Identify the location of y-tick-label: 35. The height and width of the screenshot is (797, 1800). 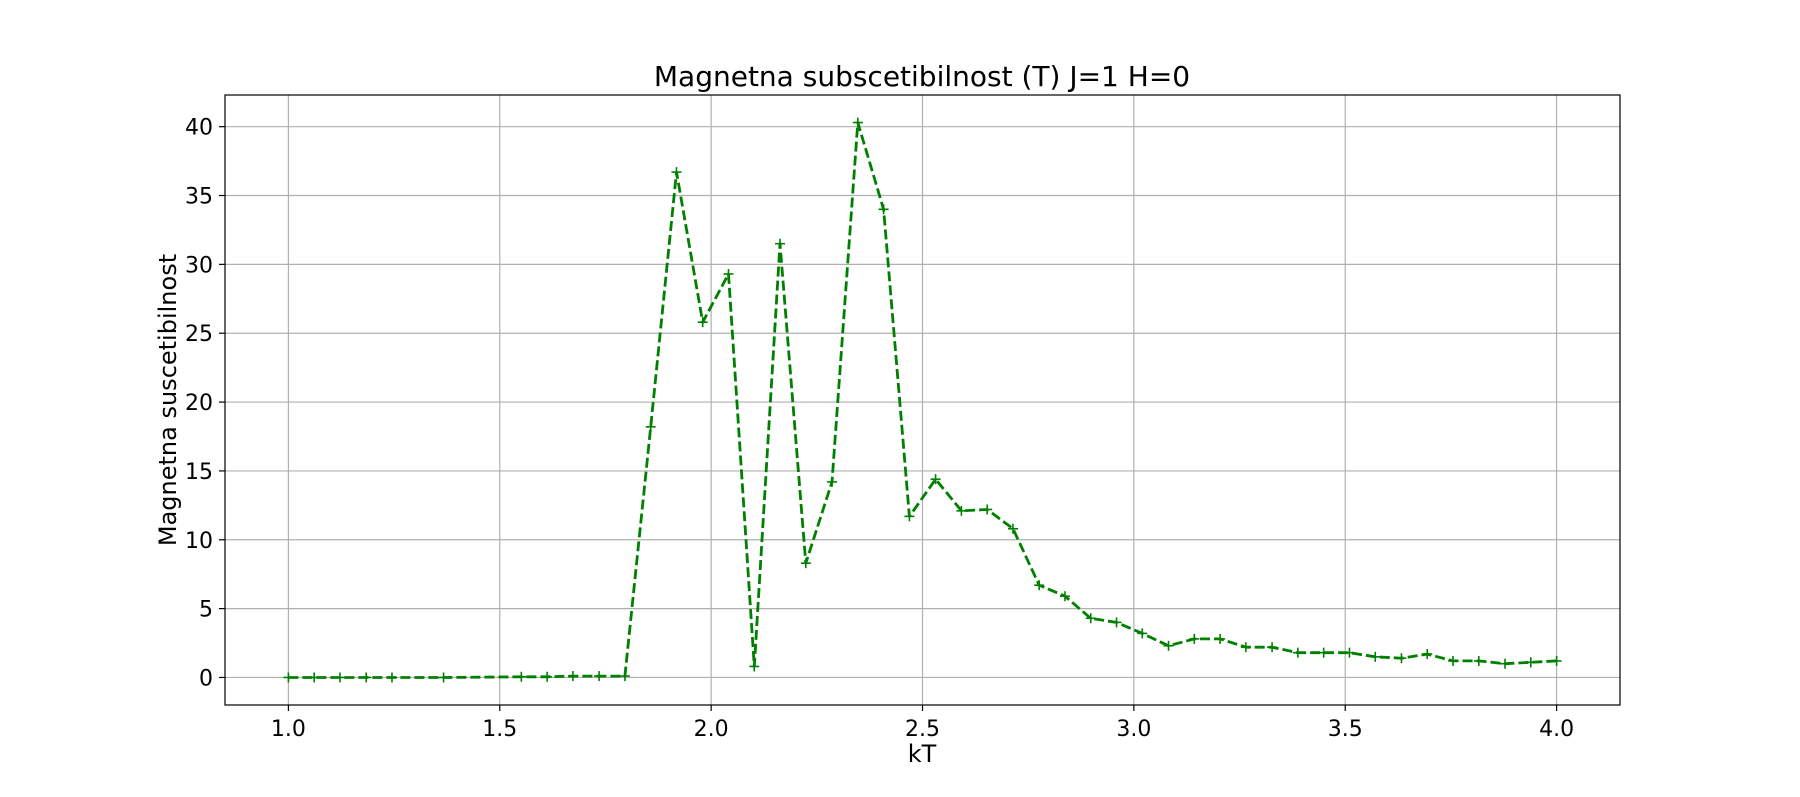
(199, 197).